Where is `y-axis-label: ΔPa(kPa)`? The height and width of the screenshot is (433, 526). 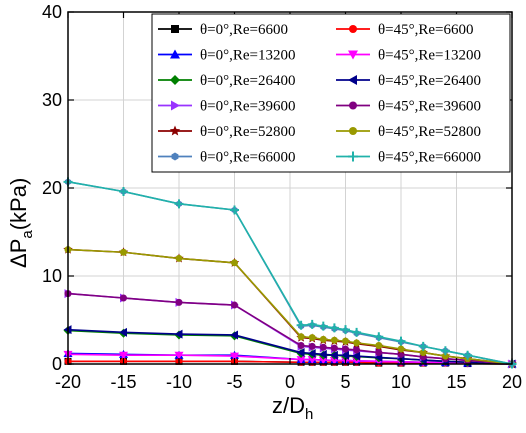 y-axis-label: ΔPa(kPa) is located at coordinates (21, 223).